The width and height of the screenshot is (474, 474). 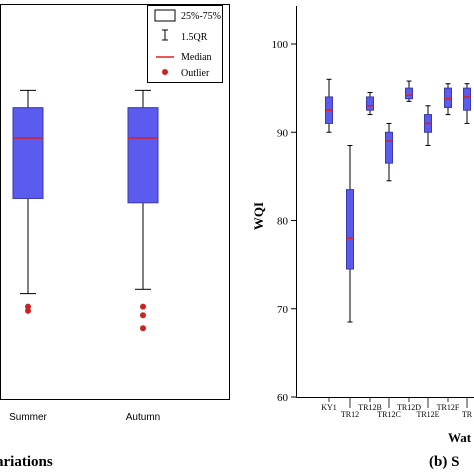 What do you see at coordinates (26, 462) in the screenshot?
I see `left-panel-caption: ariations` at bounding box center [26, 462].